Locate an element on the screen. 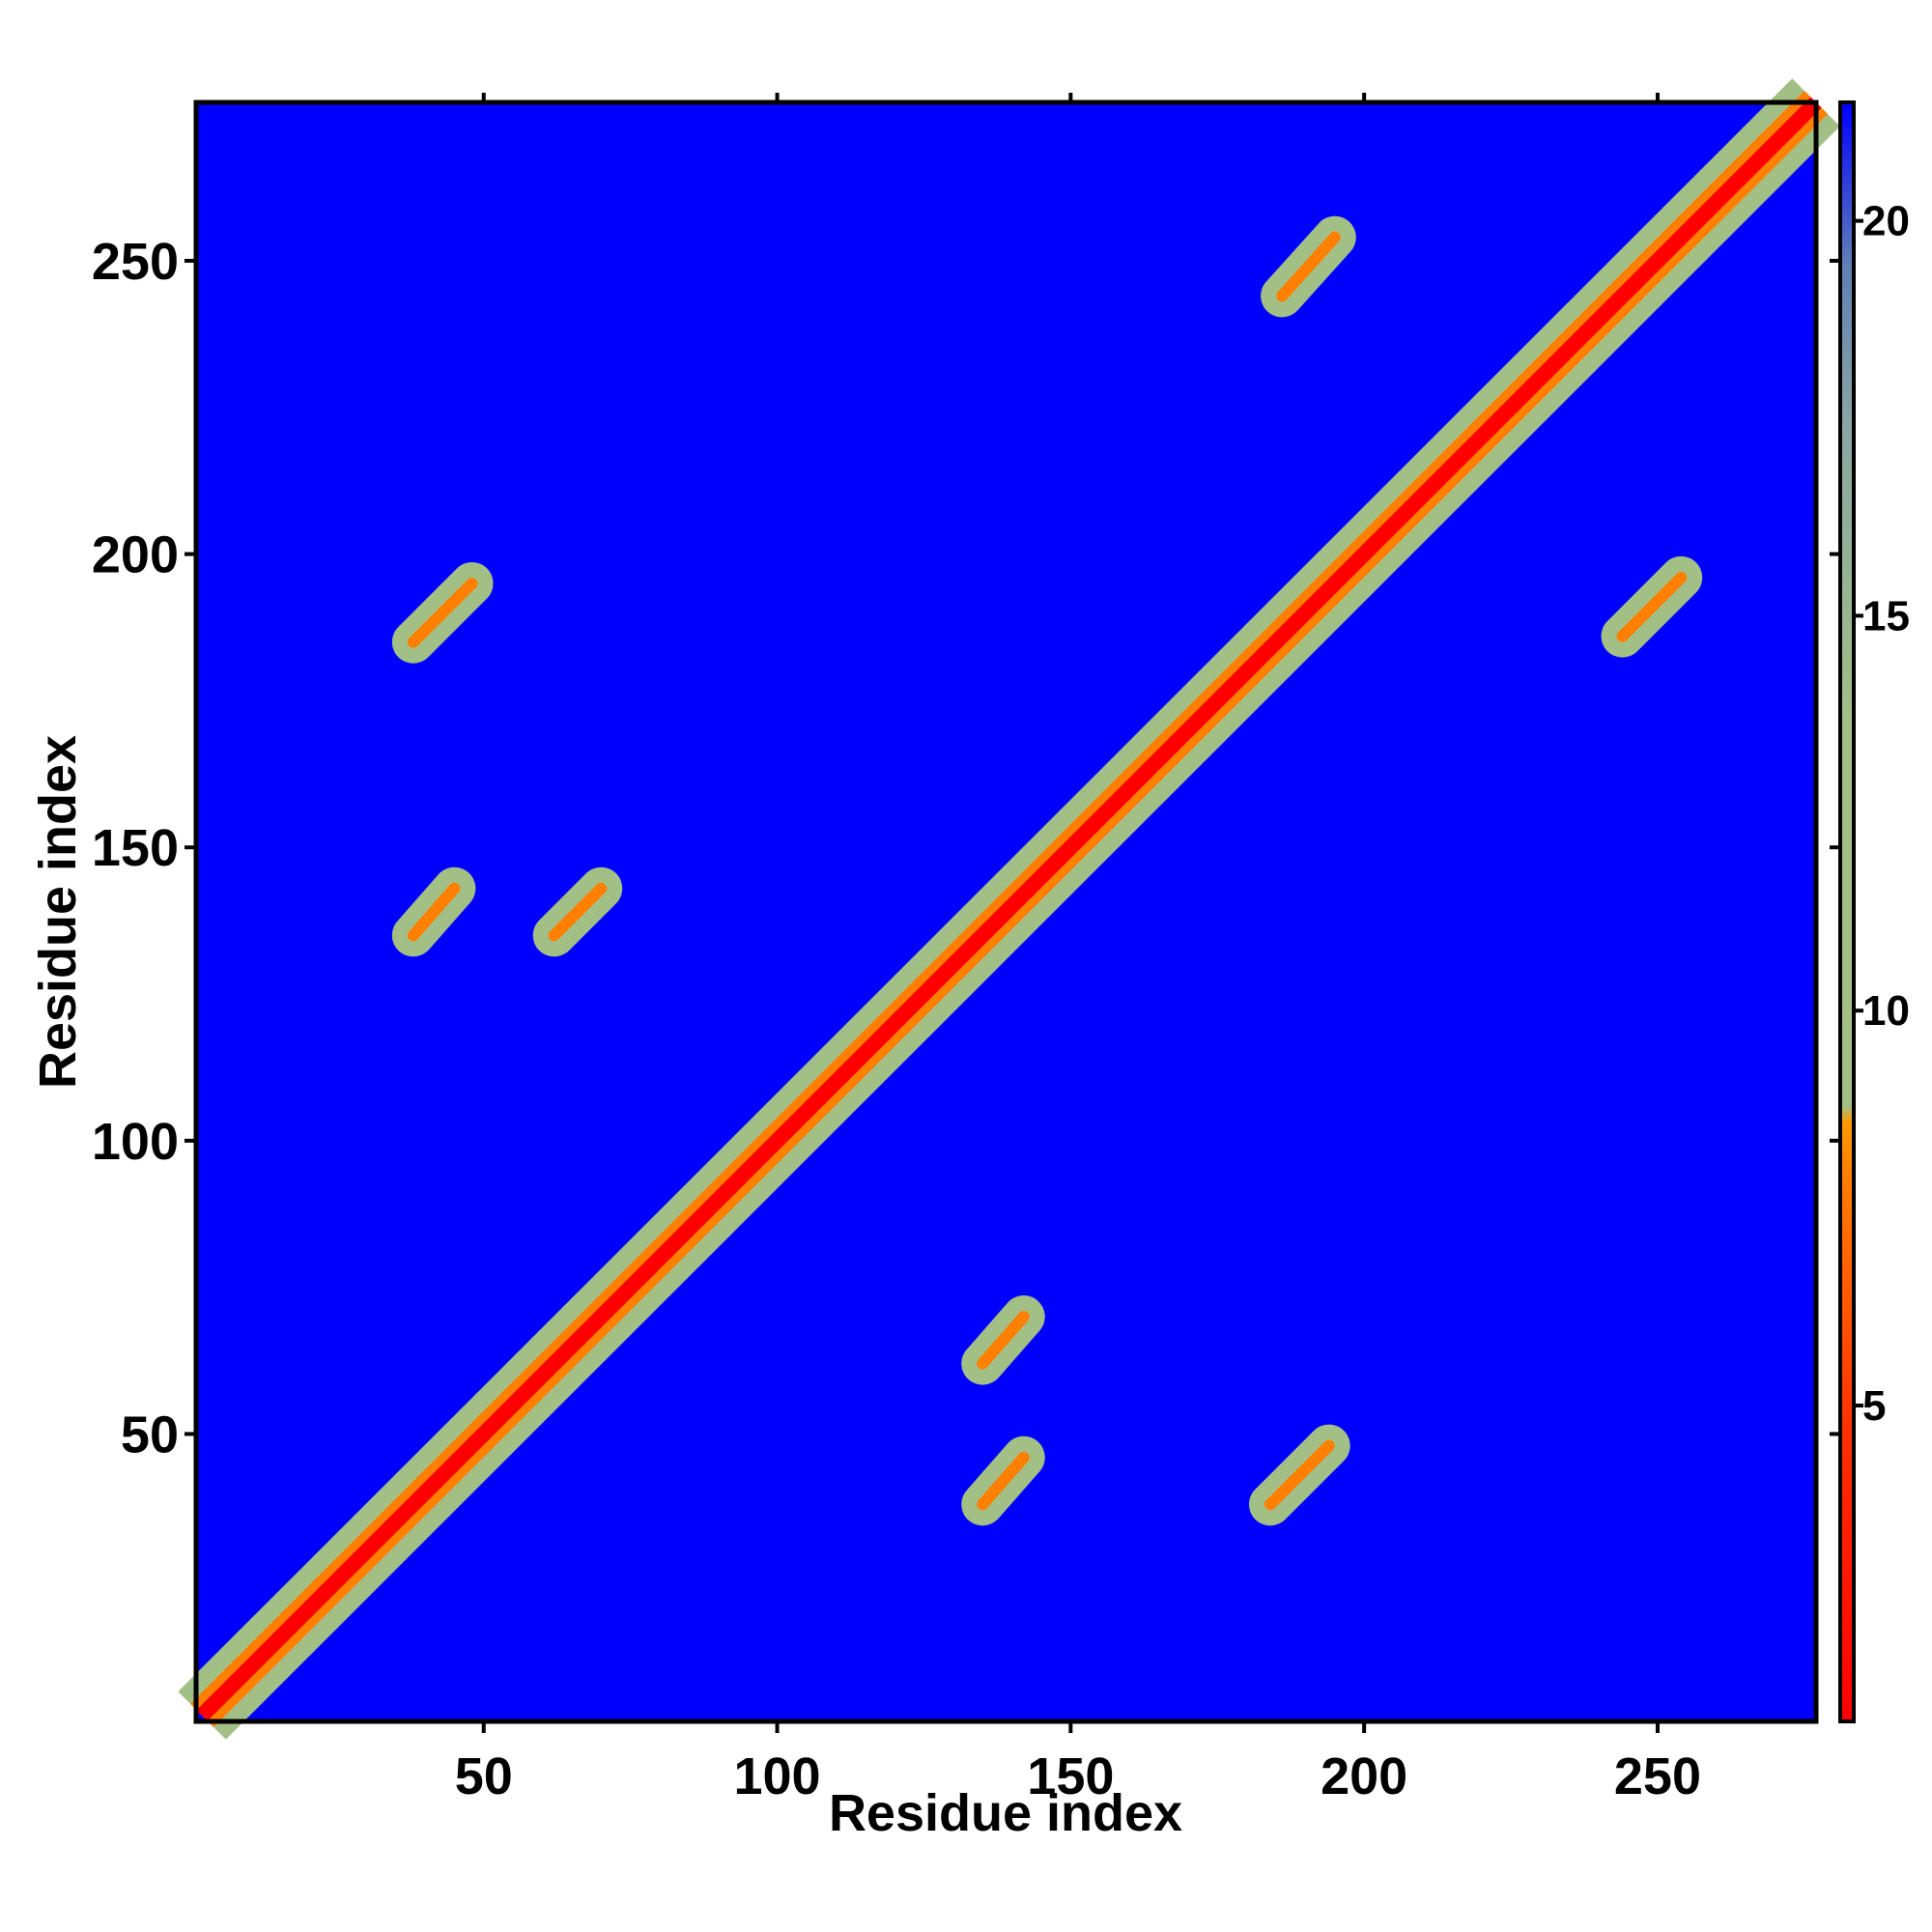 The width and height of the screenshot is (1932, 1932). x-tick-label: 150 is located at coordinates (1070, 1776).